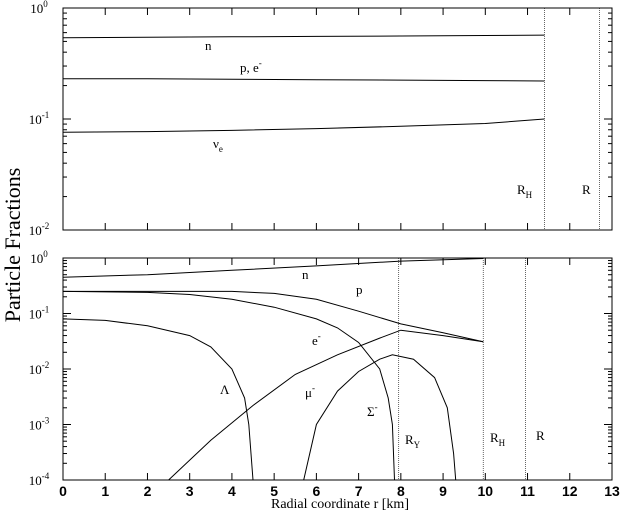  I want to click on x-tick-label: 9, so click(443, 491).